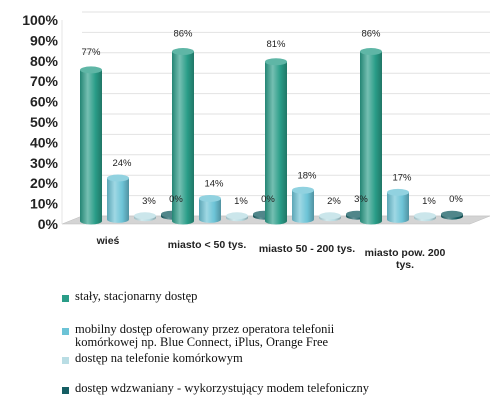 This screenshot has height=407, width=490. Describe the element at coordinates (122, 163) in the screenshot. I see `data-label: 24%` at that location.